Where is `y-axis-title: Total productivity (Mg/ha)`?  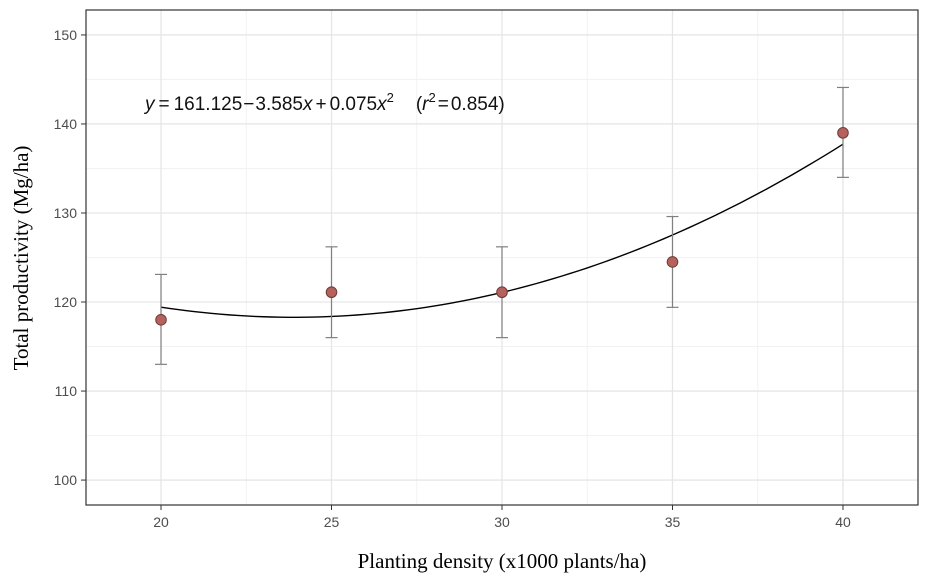 y-axis-title: Total productivity (Mg/ha) is located at coordinates (21, 258).